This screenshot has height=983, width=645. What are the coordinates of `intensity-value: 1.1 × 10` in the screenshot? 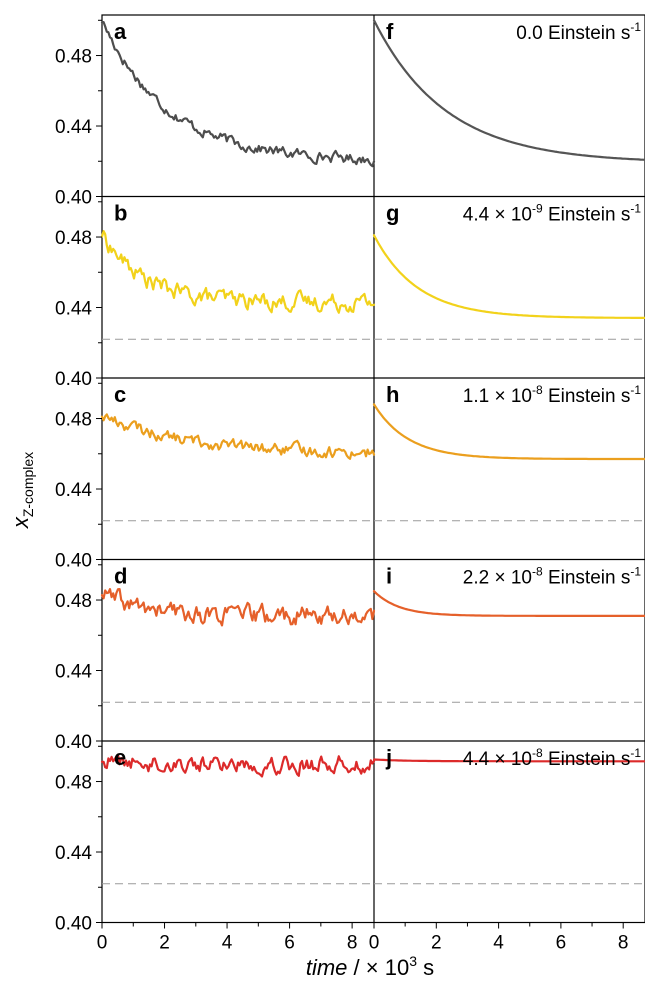 It's located at (497, 396).